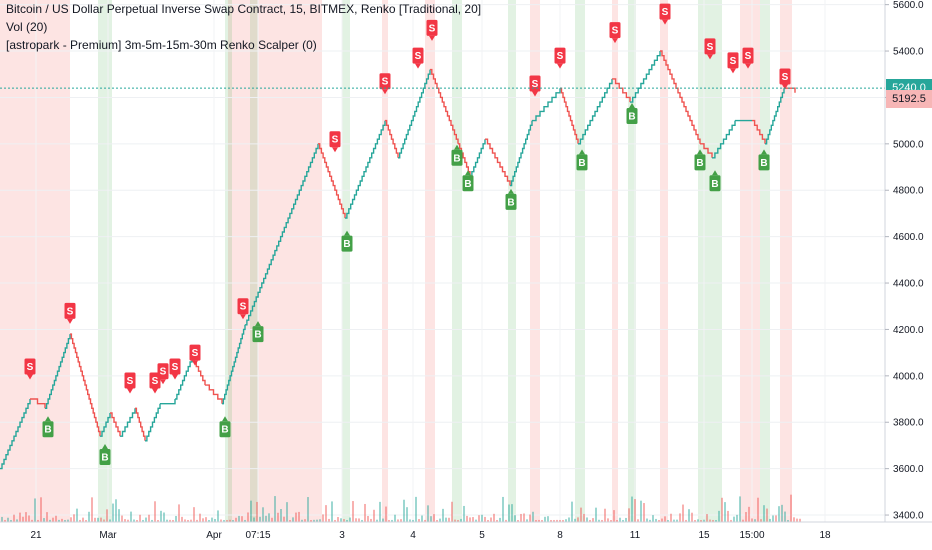  I want to click on y-tick-label: 4600.0, so click(908, 237).